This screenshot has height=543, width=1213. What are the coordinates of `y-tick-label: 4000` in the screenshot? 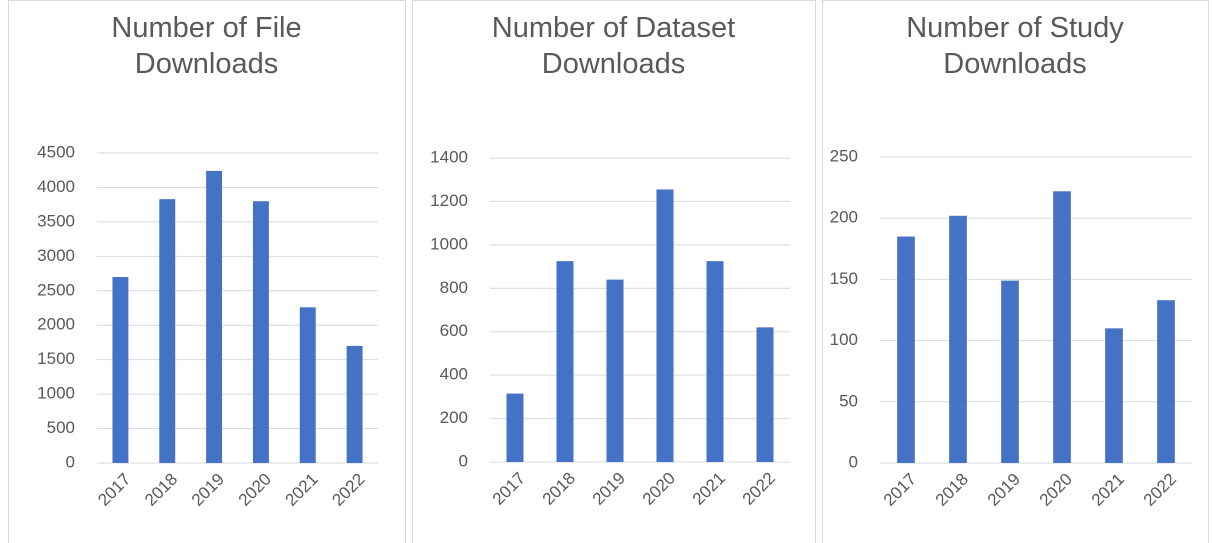 It's located at (56, 186).